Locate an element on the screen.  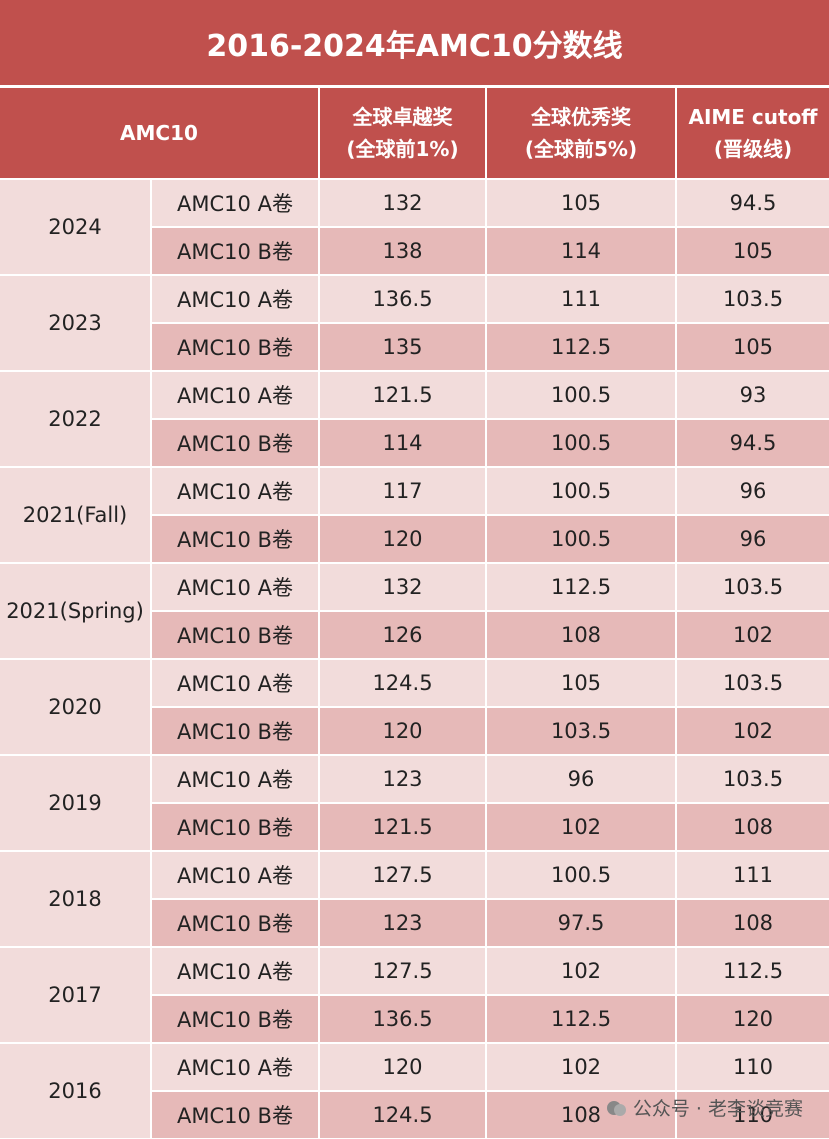
value-cell: 110 is located at coordinates (753, 1115).